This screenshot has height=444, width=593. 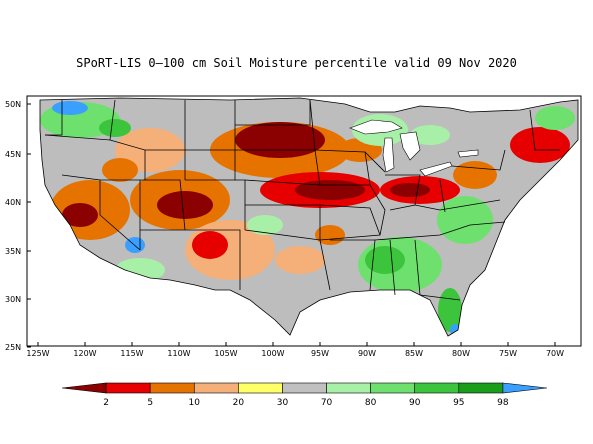 I want to click on colorbar-label: 90, so click(x=415, y=403).